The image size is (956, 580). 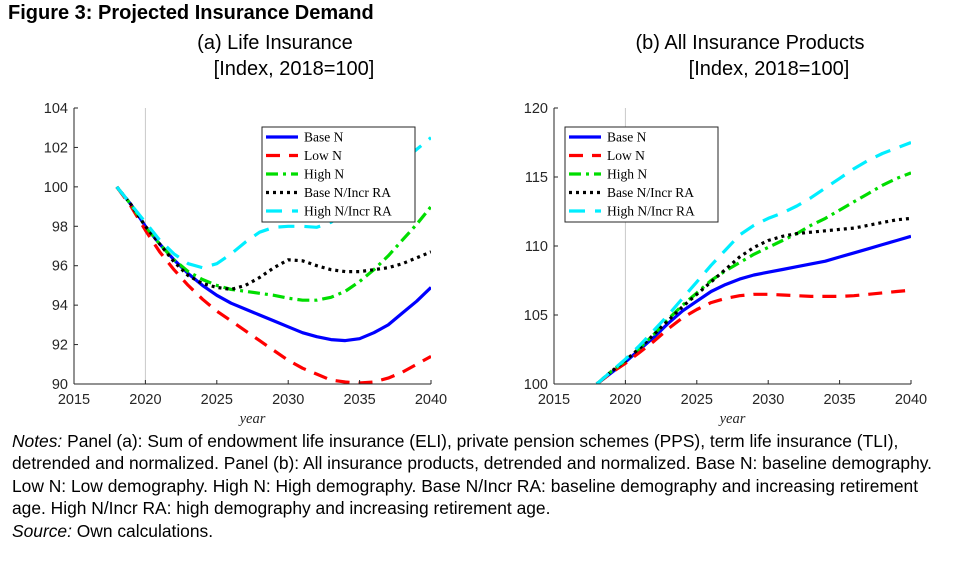 What do you see at coordinates (60, 227) in the screenshot?
I see `panel-a-y-tick-label: 98` at bounding box center [60, 227].